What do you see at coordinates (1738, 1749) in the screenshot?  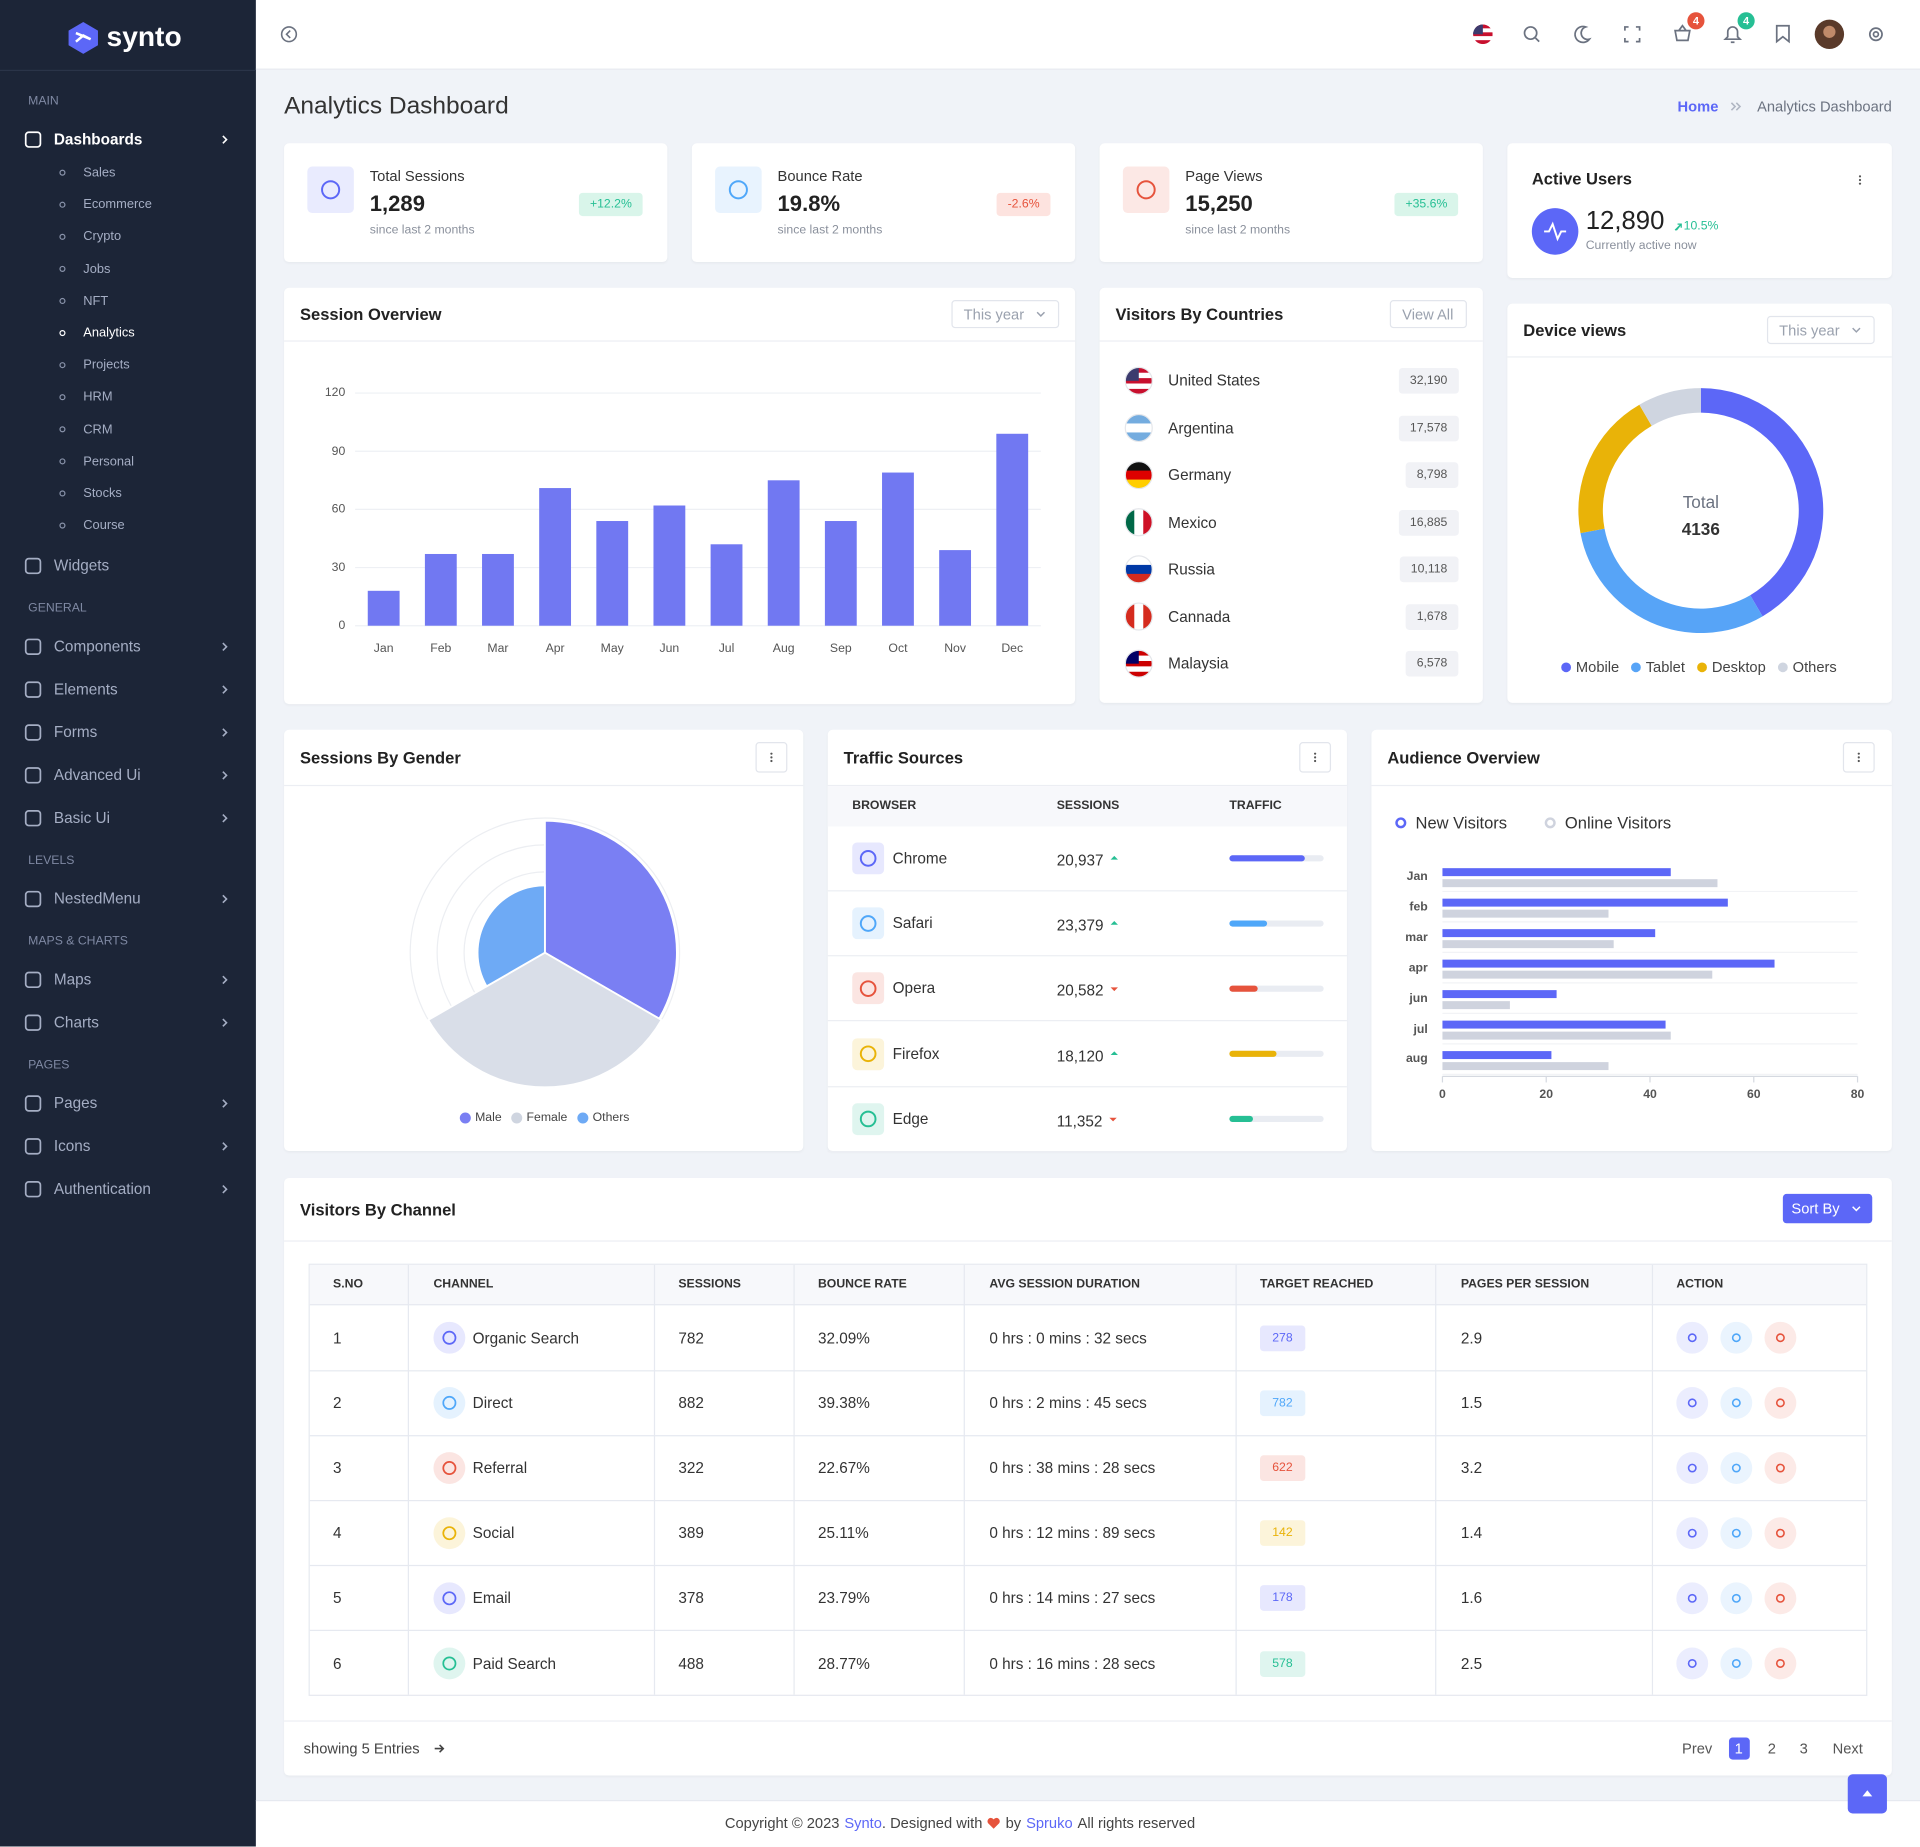 I see `page-link: 1` at bounding box center [1738, 1749].